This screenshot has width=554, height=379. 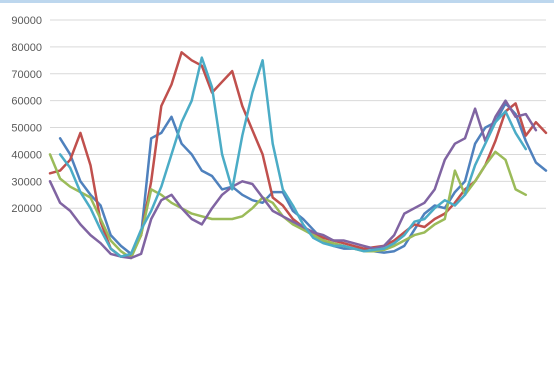 What do you see at coordinates (26, 155) in the screenshot?
I see `y-tick-label: 40000` at bounding box center [26, 155].